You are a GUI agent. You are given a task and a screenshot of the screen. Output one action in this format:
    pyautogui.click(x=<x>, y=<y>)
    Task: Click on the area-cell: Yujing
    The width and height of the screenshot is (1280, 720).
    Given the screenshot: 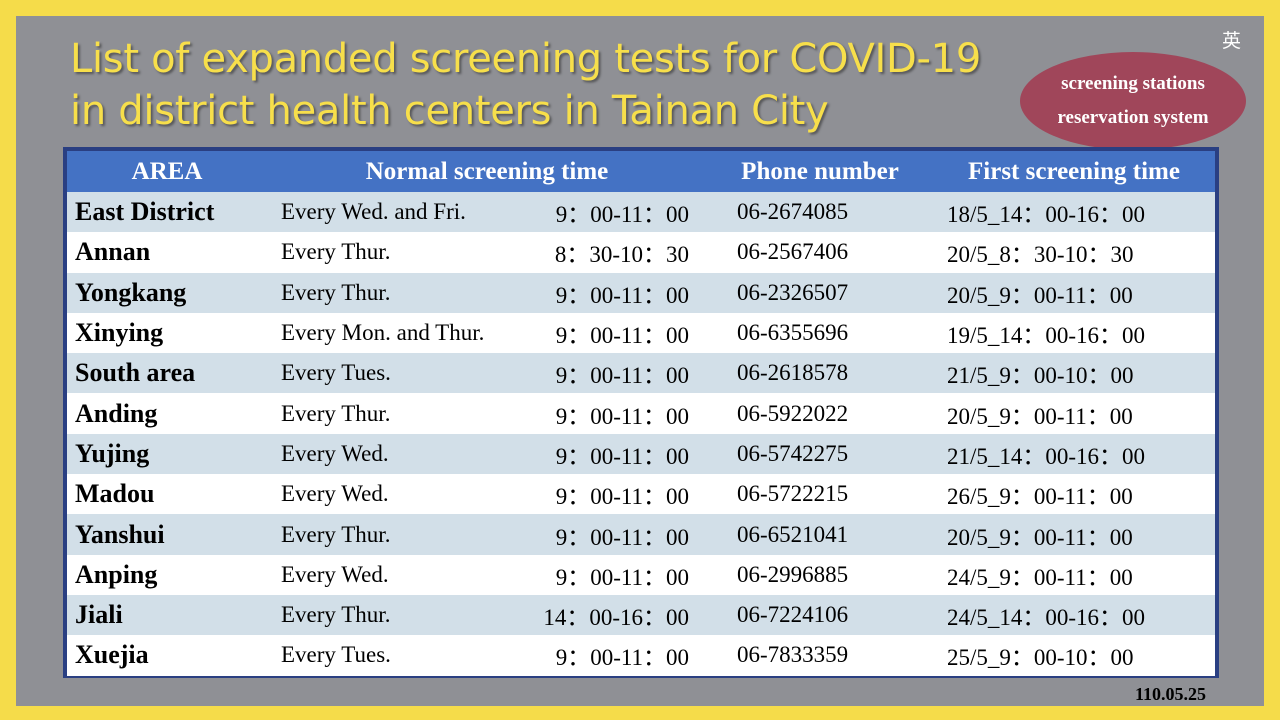 What is the action you would take?
    pyautogui.click(x=167, y=454)
    